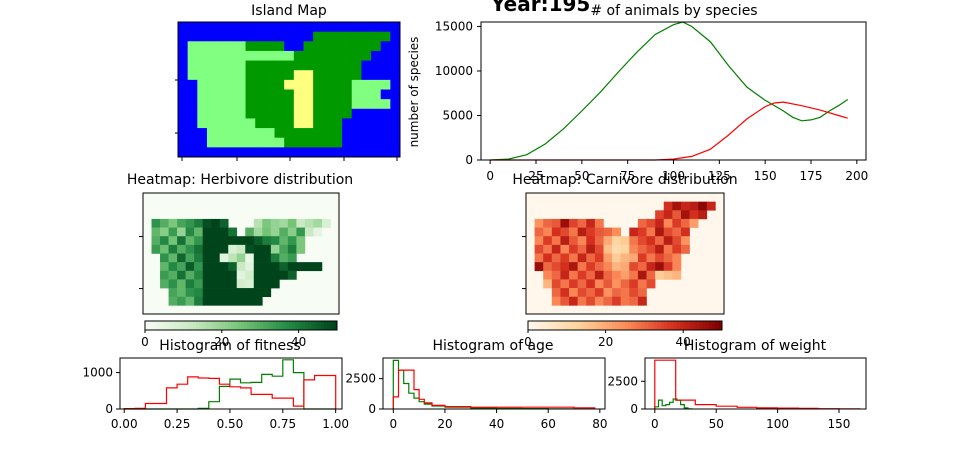  I want to click on island-map-cells, so click(289, 90).